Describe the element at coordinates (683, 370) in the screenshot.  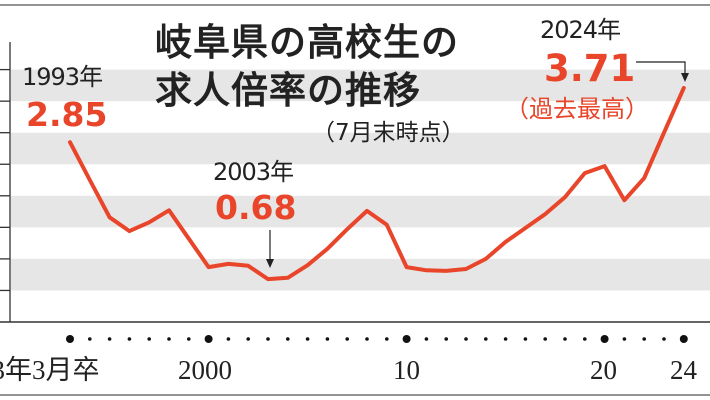
I see `x-tick-label-2024: 24` at that location.